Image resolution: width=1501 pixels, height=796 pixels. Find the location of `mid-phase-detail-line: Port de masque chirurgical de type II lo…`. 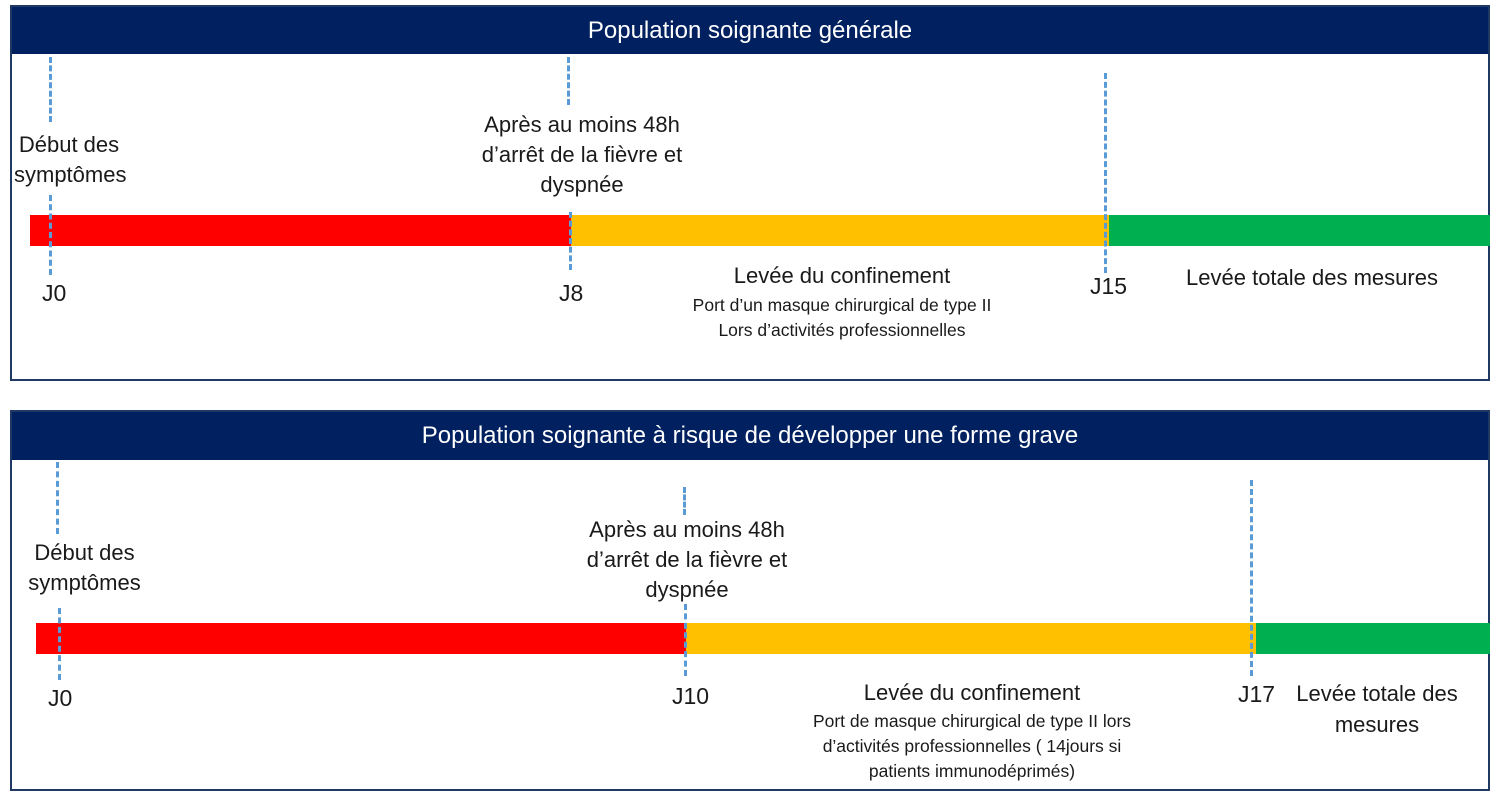

mid-phase-detail-line: Port de masque chirurgical de type II lo… is located at coordinates (972, 721).